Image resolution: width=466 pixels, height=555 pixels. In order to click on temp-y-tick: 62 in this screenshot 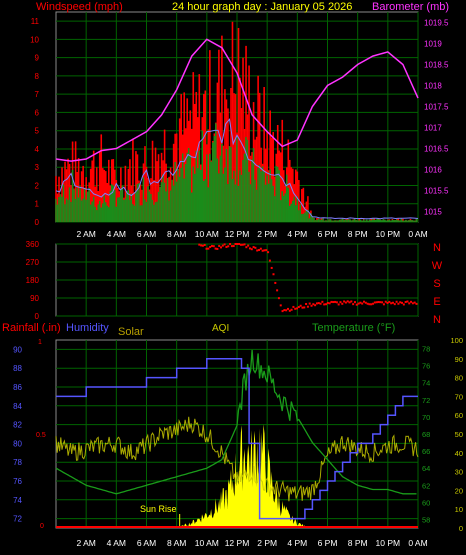, I will do `click(426, 485)`.